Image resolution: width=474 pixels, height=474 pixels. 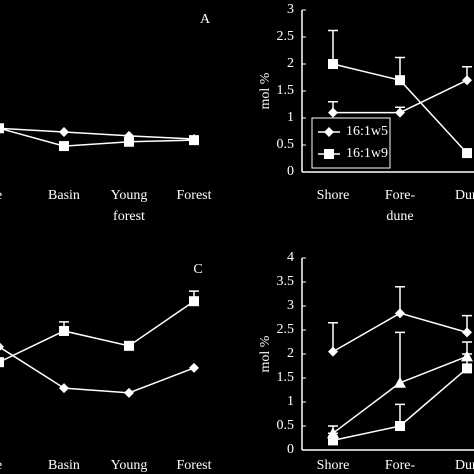 I want to click on x-tick-label: dune, so click(x=399, y=216).